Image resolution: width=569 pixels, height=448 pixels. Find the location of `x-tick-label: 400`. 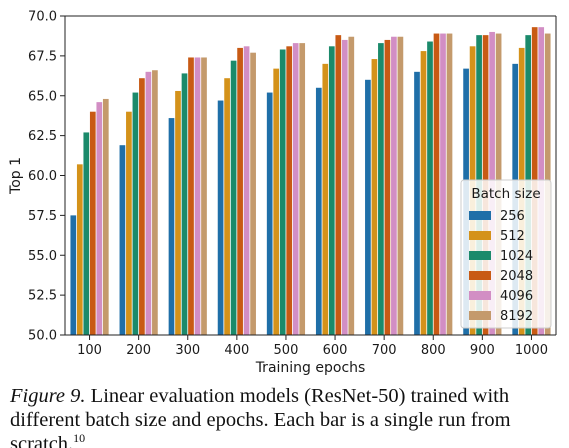

x-tick-label: 400 is located at coordinates (236, 350).